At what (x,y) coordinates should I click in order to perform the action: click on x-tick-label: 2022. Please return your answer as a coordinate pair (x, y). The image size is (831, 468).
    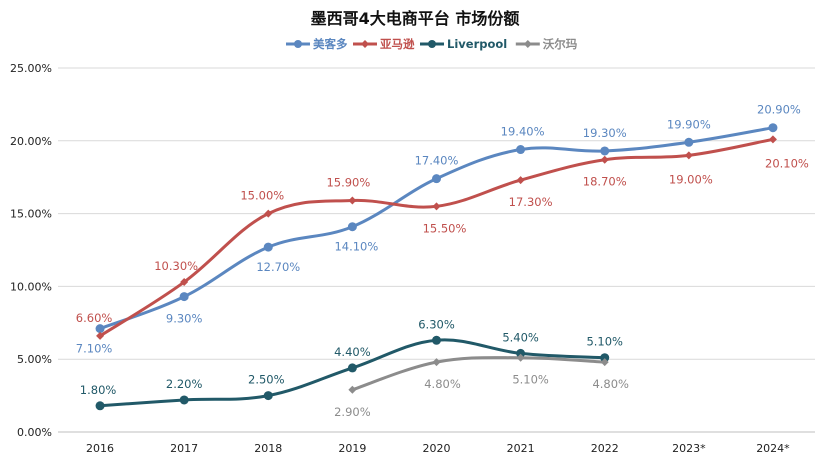
    Looking at the image, I should click on (605, 448).